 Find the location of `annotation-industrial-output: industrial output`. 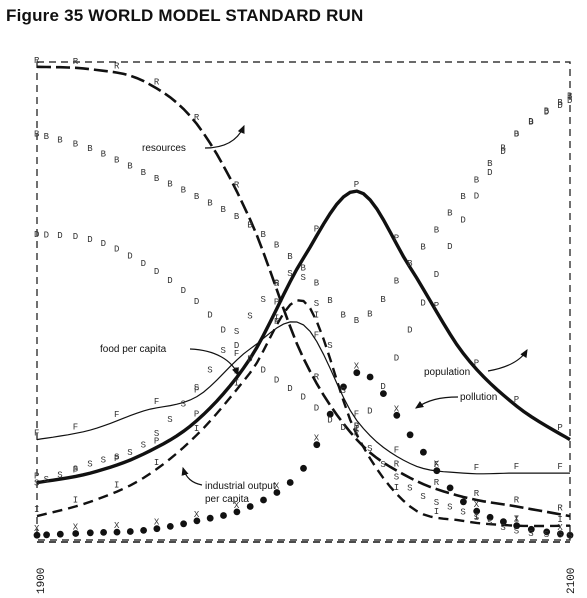

annotation-industrial-output: industrial output is located at coordinates (240, 486).